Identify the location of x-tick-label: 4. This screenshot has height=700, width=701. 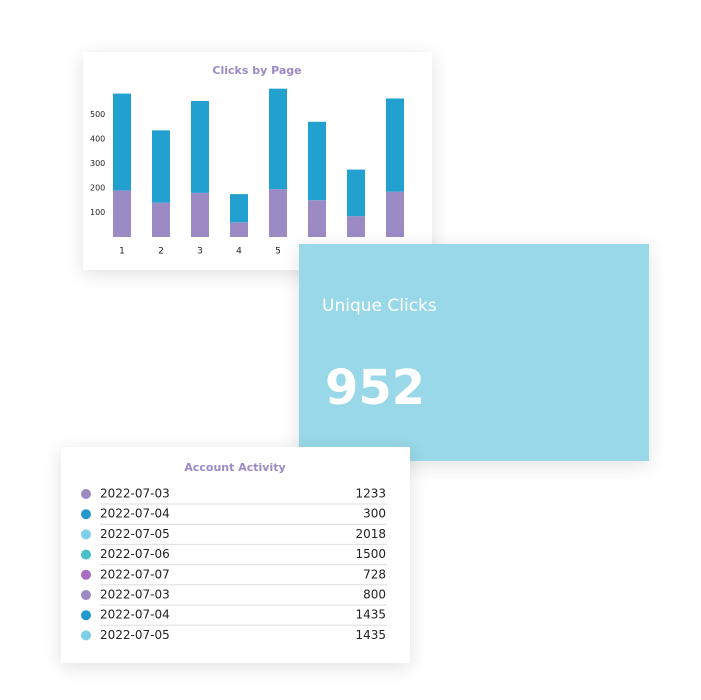
(239, 252).